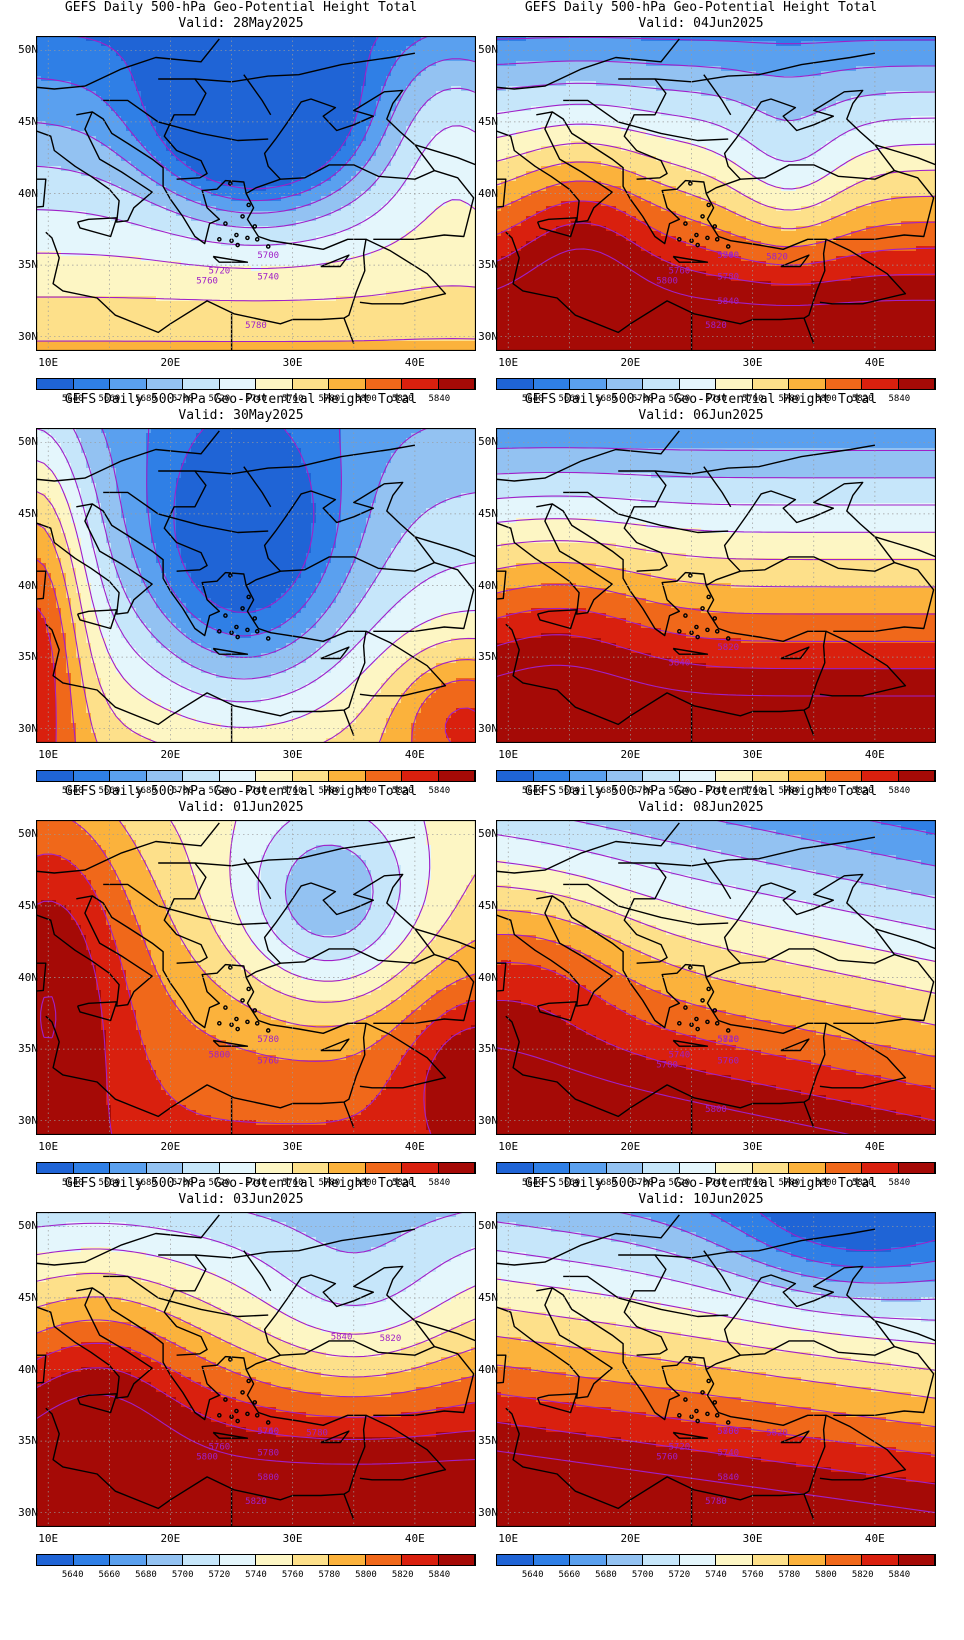  I want to click on latitude-label: 40N, so click(23, 1369).